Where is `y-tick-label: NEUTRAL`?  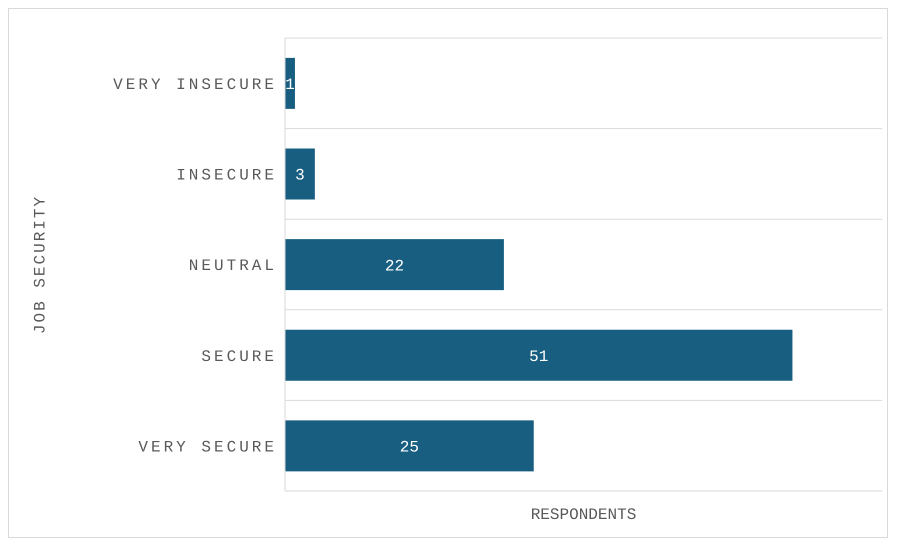
y-tick-label: NEUTRAL is located at coordinates (232, 266).